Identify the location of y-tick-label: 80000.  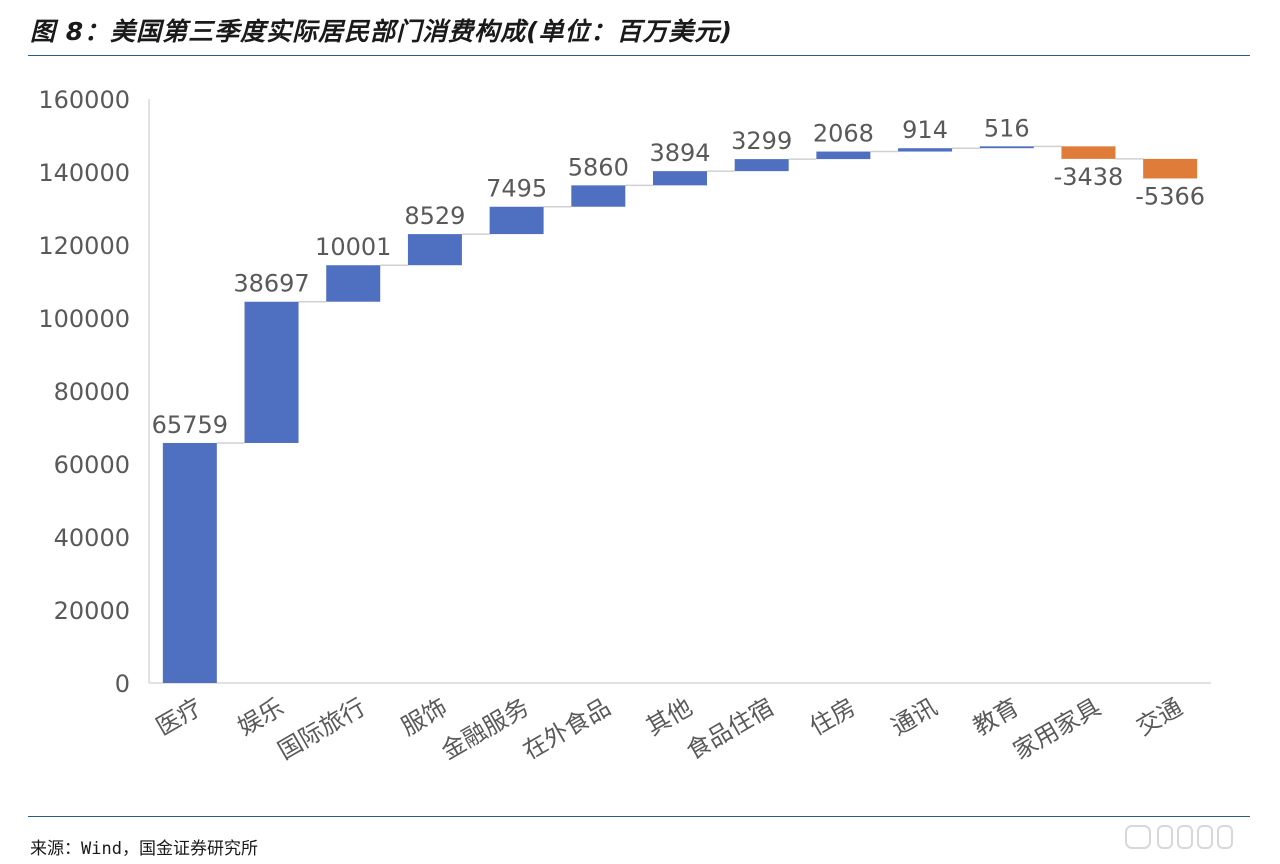
(92, 392).